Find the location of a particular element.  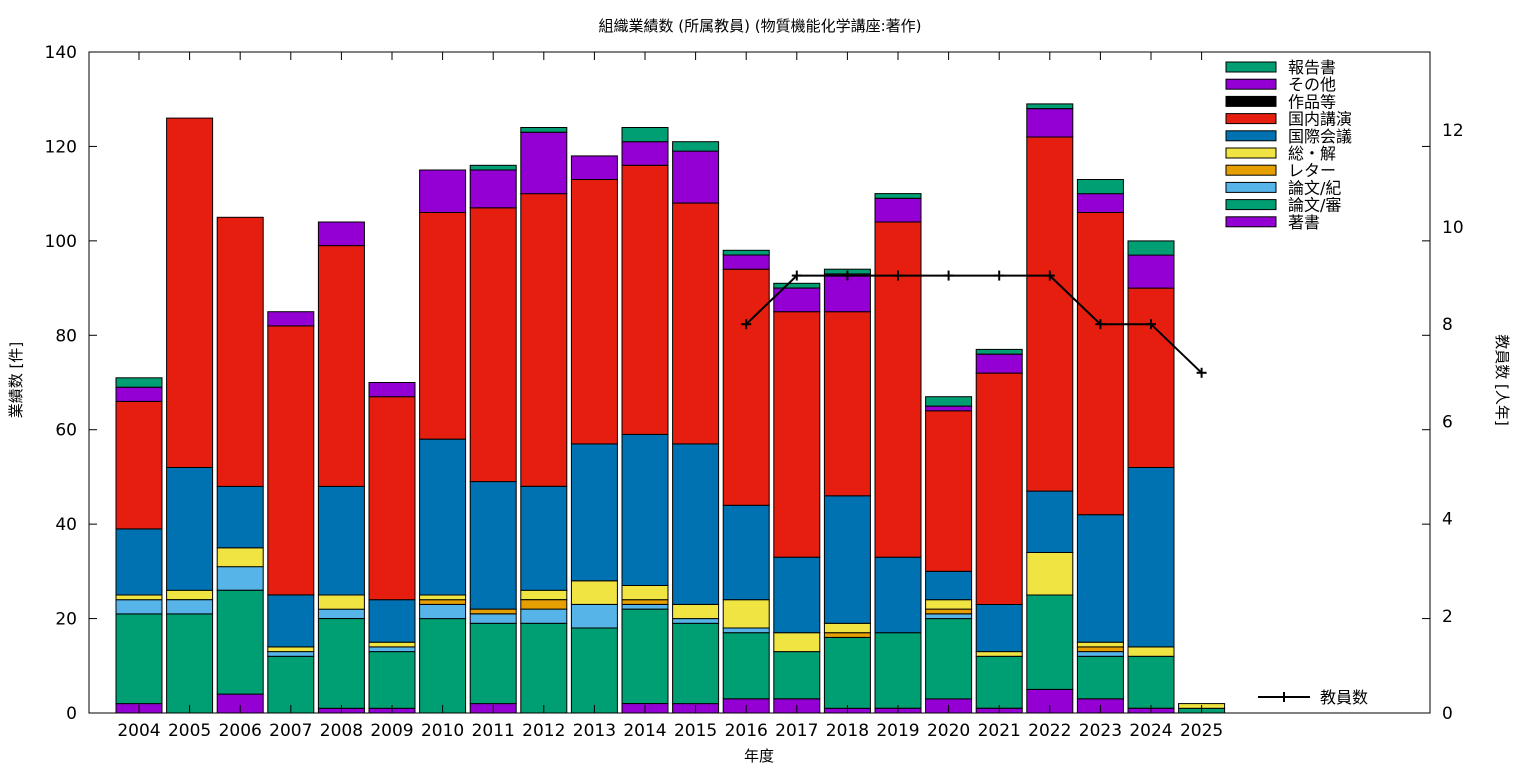

y2-tick-label: 8 is located at coordinates (1447, 325).